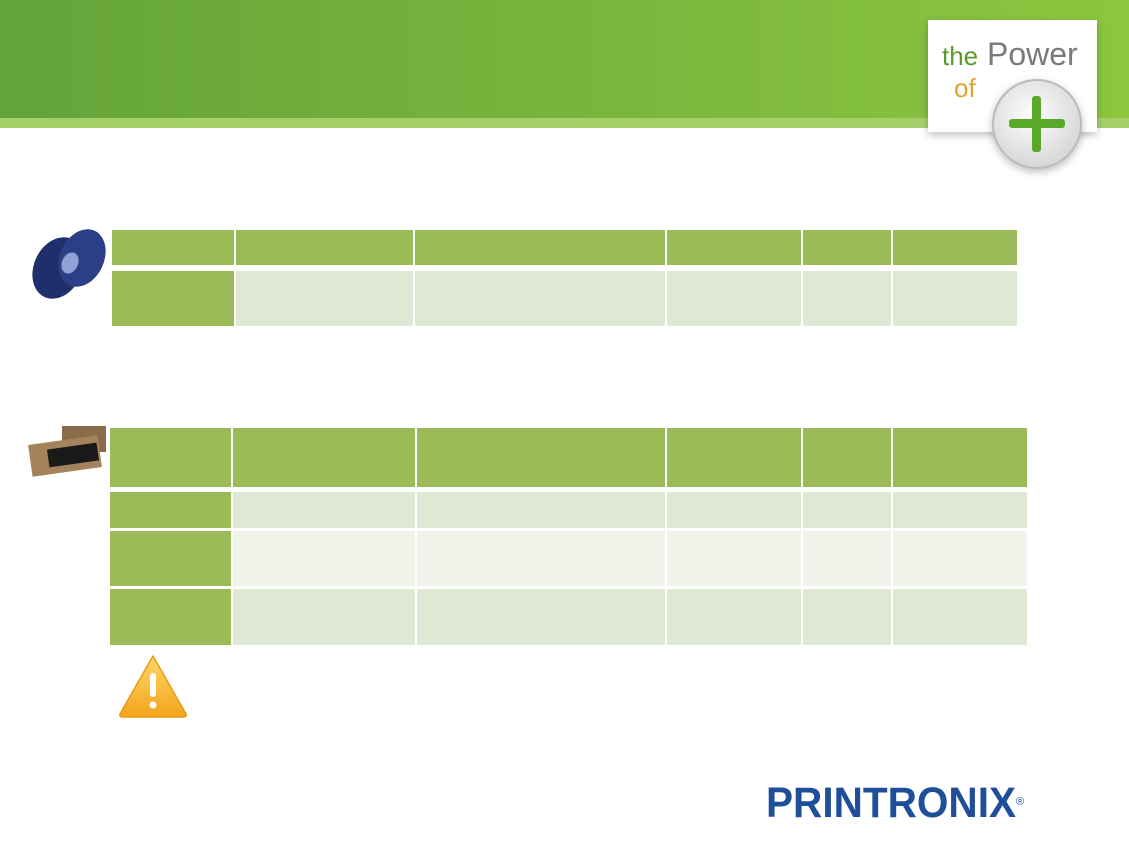  Describe the element at coordinates (1036, 124) in the screenshot. I see `plus-v` at that location.